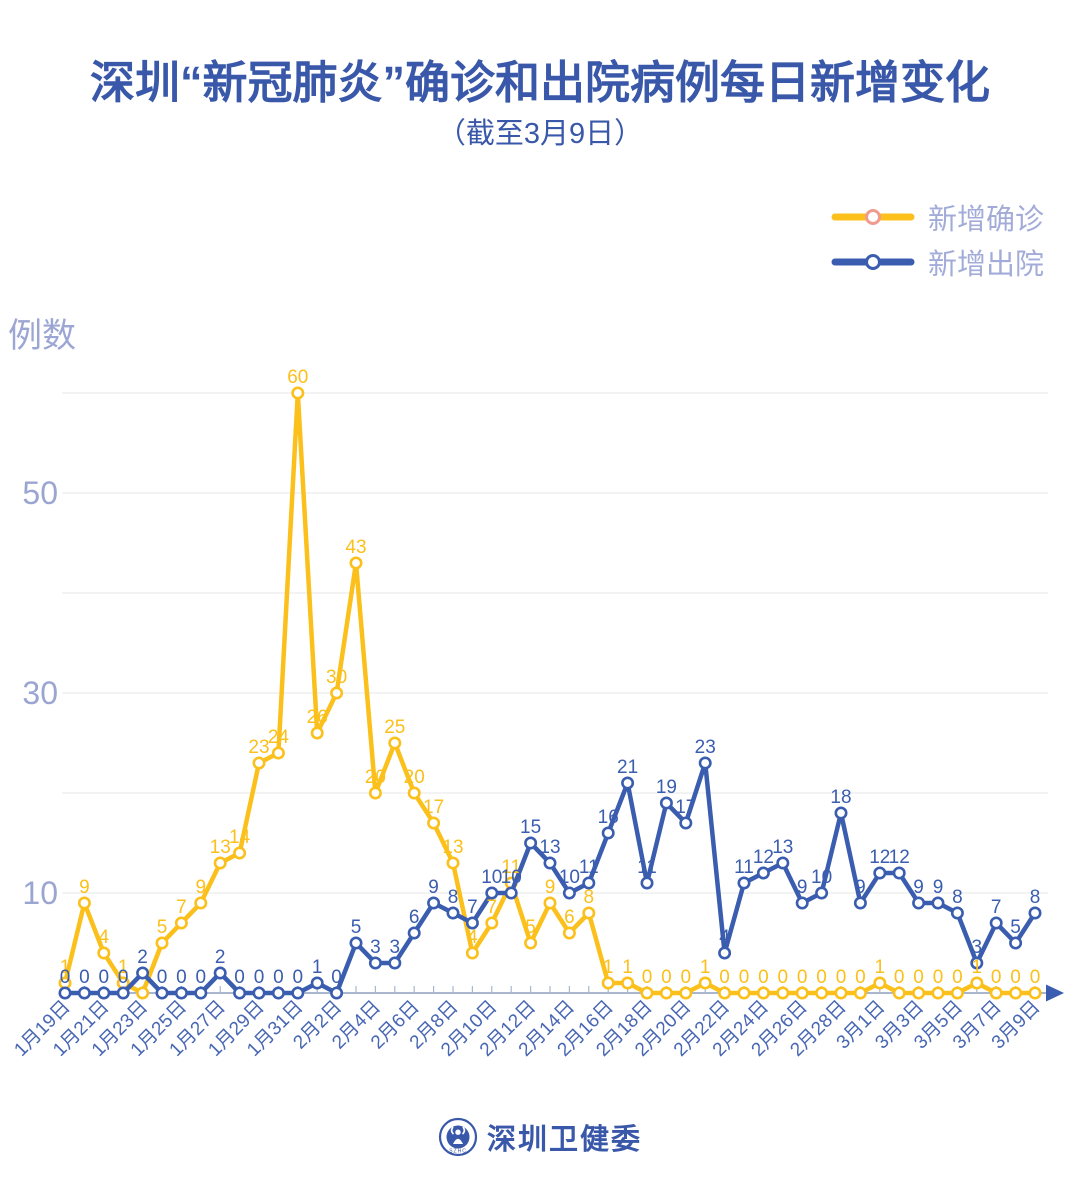 This screenshot has width=1080, height=1183. What do you see at coordinates (491, 877) in the screenshot?
I see `data-point-value-label: 10` at bounding box center [491, 877].